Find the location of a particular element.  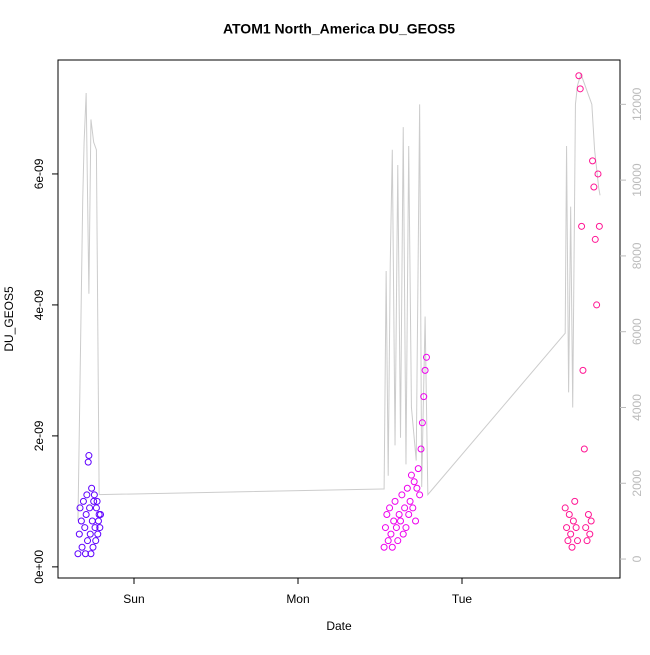

y2-tick-label: 4000 is located at coordinates (637, 407).